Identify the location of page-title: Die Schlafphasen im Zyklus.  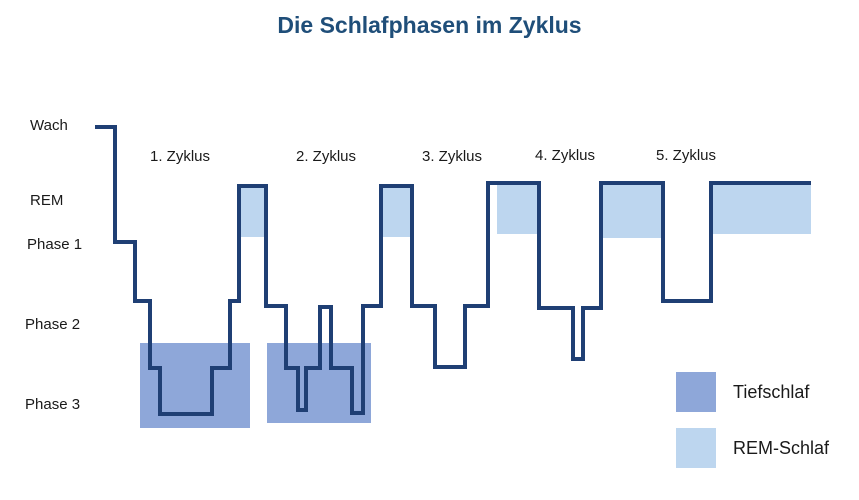
(429, 25).